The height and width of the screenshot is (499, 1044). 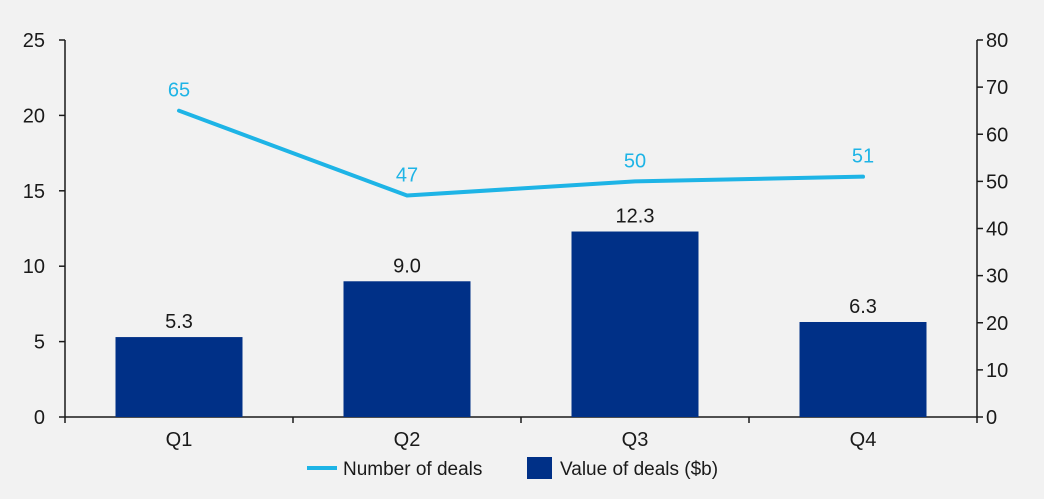 I want to click on x-tick-label: Q2, so click(x=407, y=440).